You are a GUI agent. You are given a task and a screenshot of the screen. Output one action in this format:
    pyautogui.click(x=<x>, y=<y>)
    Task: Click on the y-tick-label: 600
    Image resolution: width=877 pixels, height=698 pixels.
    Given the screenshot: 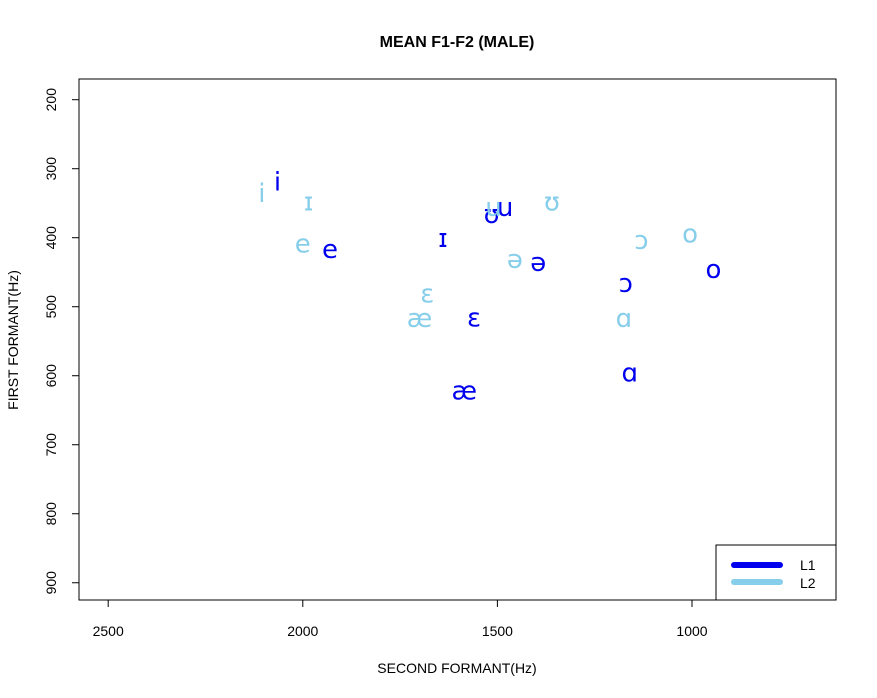 What is the action you would take?
    pyautogui.click(x=51, y=376)
    